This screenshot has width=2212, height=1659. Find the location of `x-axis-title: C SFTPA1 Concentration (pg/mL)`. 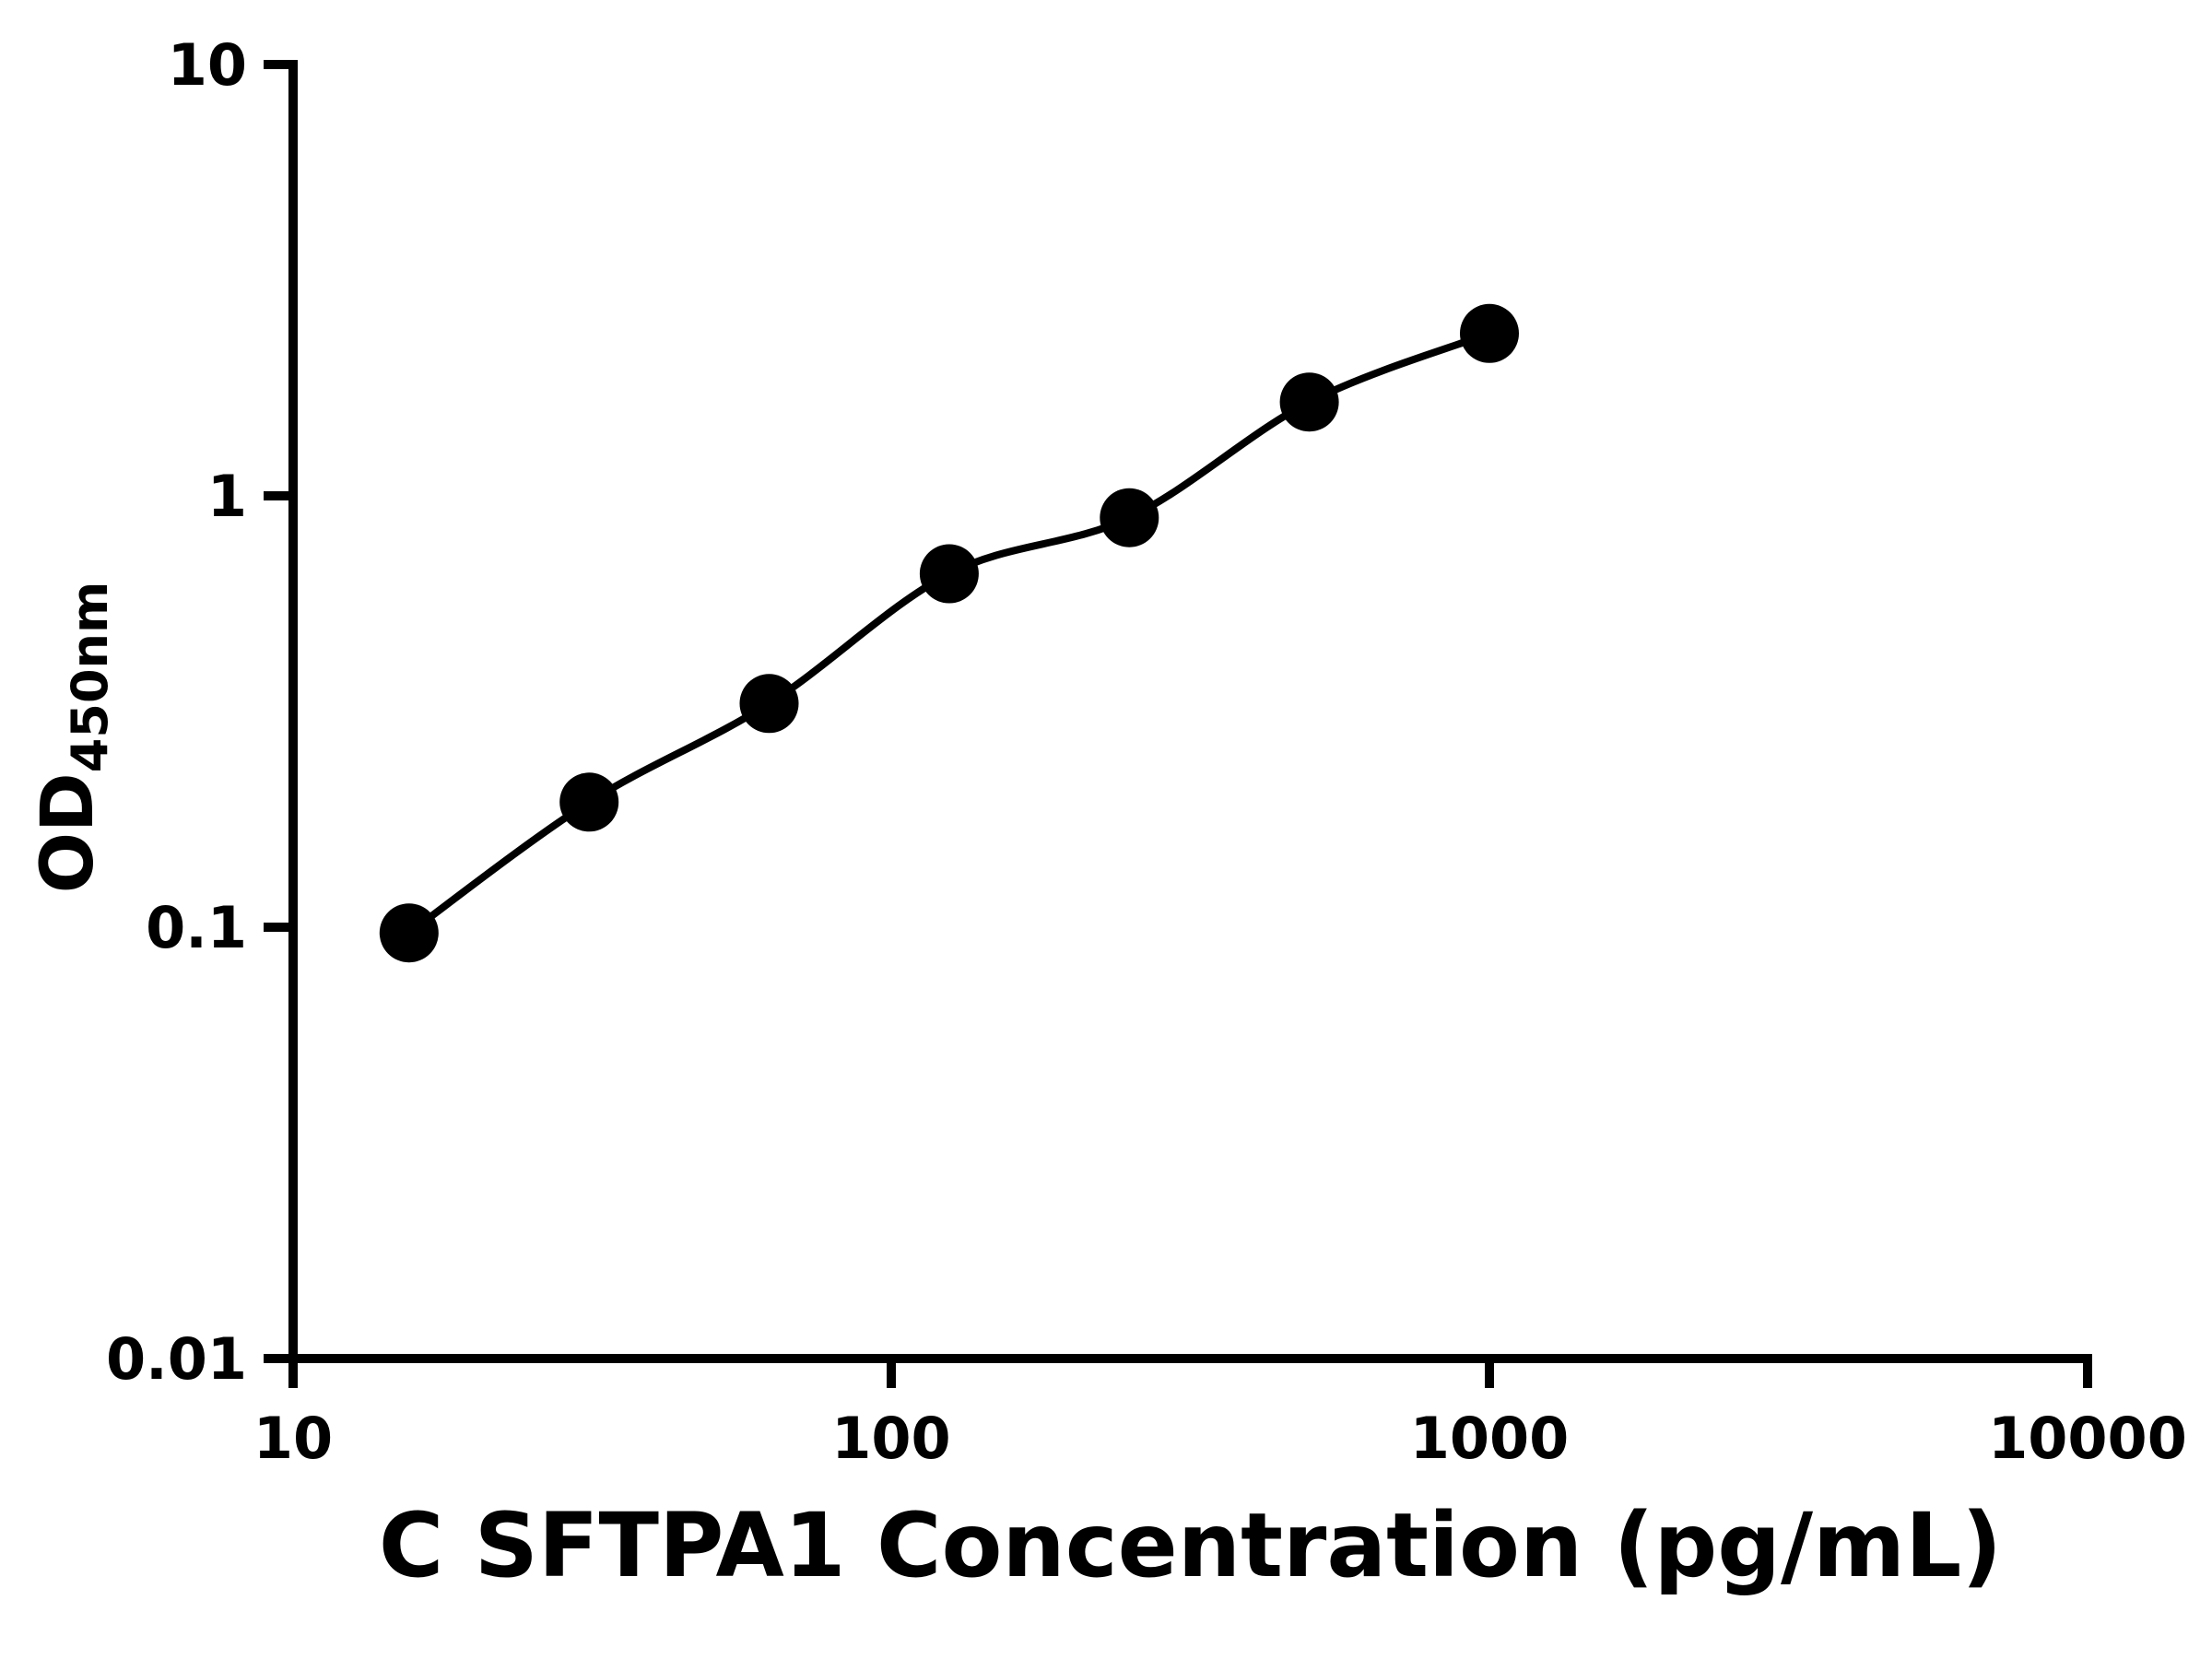

x-axis-title: C SFTPA1 Concentration (pg/mL) is located at coordinates (1190, 1545).